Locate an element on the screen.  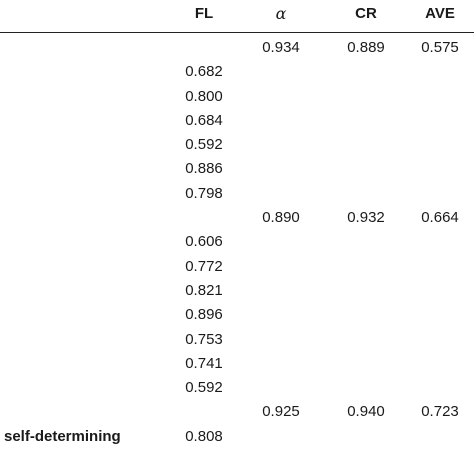
cell-cr: 0.940 is located at coordinates (366, 412).